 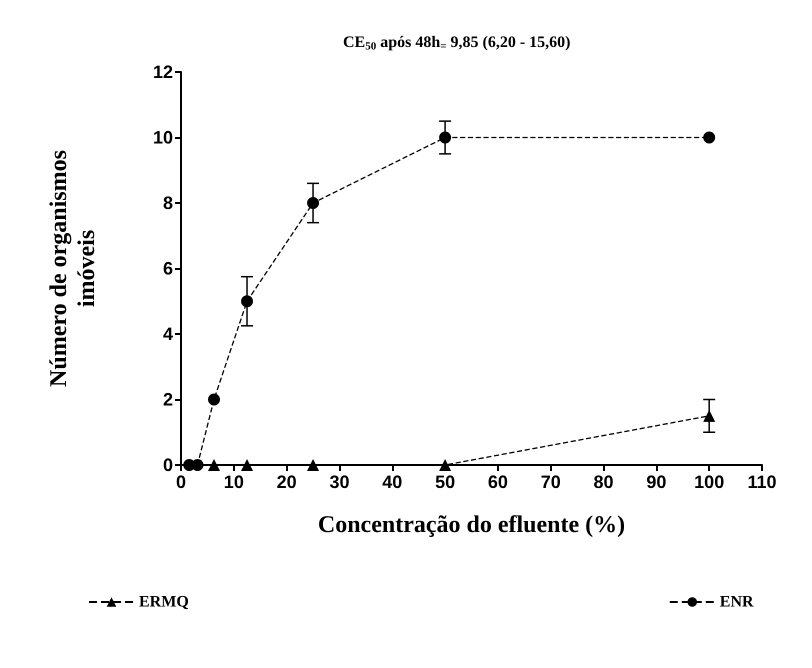 I want to click on x-tick-label: 10, so click(x=234, y=482).